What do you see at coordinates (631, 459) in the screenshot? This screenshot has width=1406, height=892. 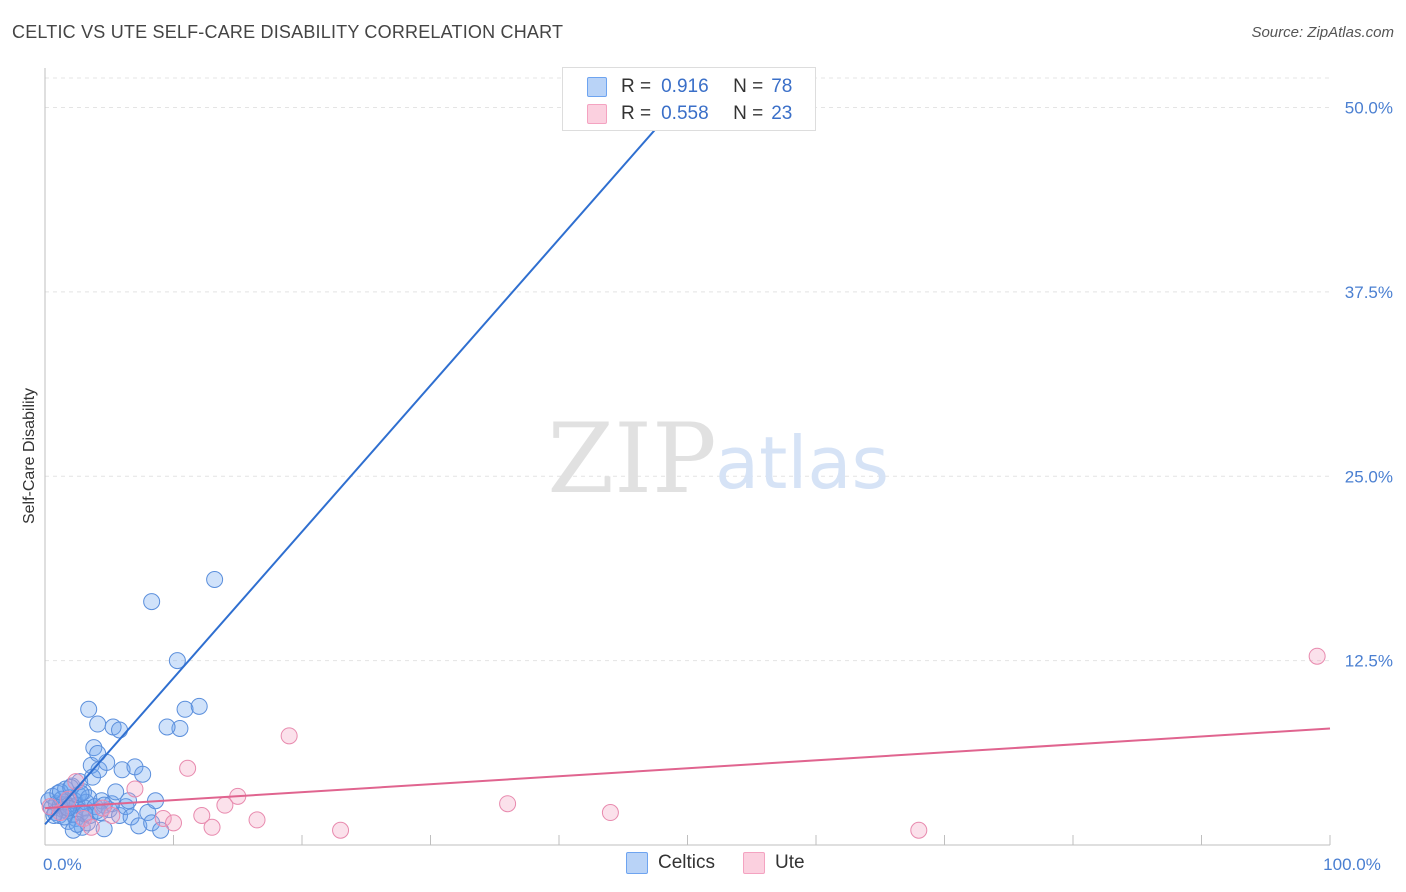 I see `watermark-zip: ZIP` at bounding box center [631, 459].